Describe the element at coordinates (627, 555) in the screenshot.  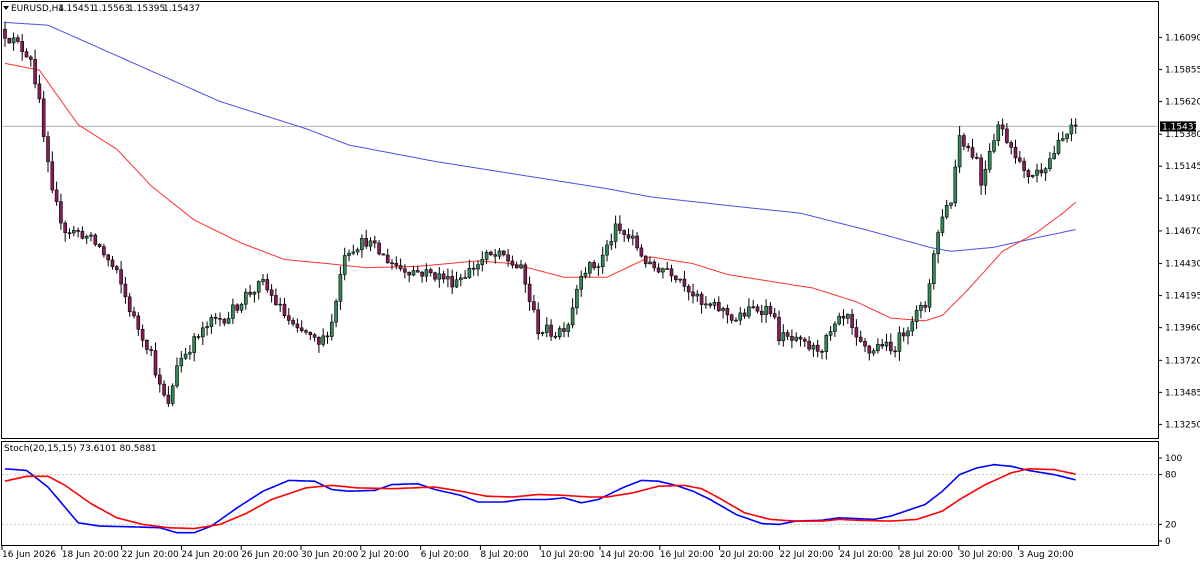
I see `time-tick-label: 14 Jul 20:00` at that location.